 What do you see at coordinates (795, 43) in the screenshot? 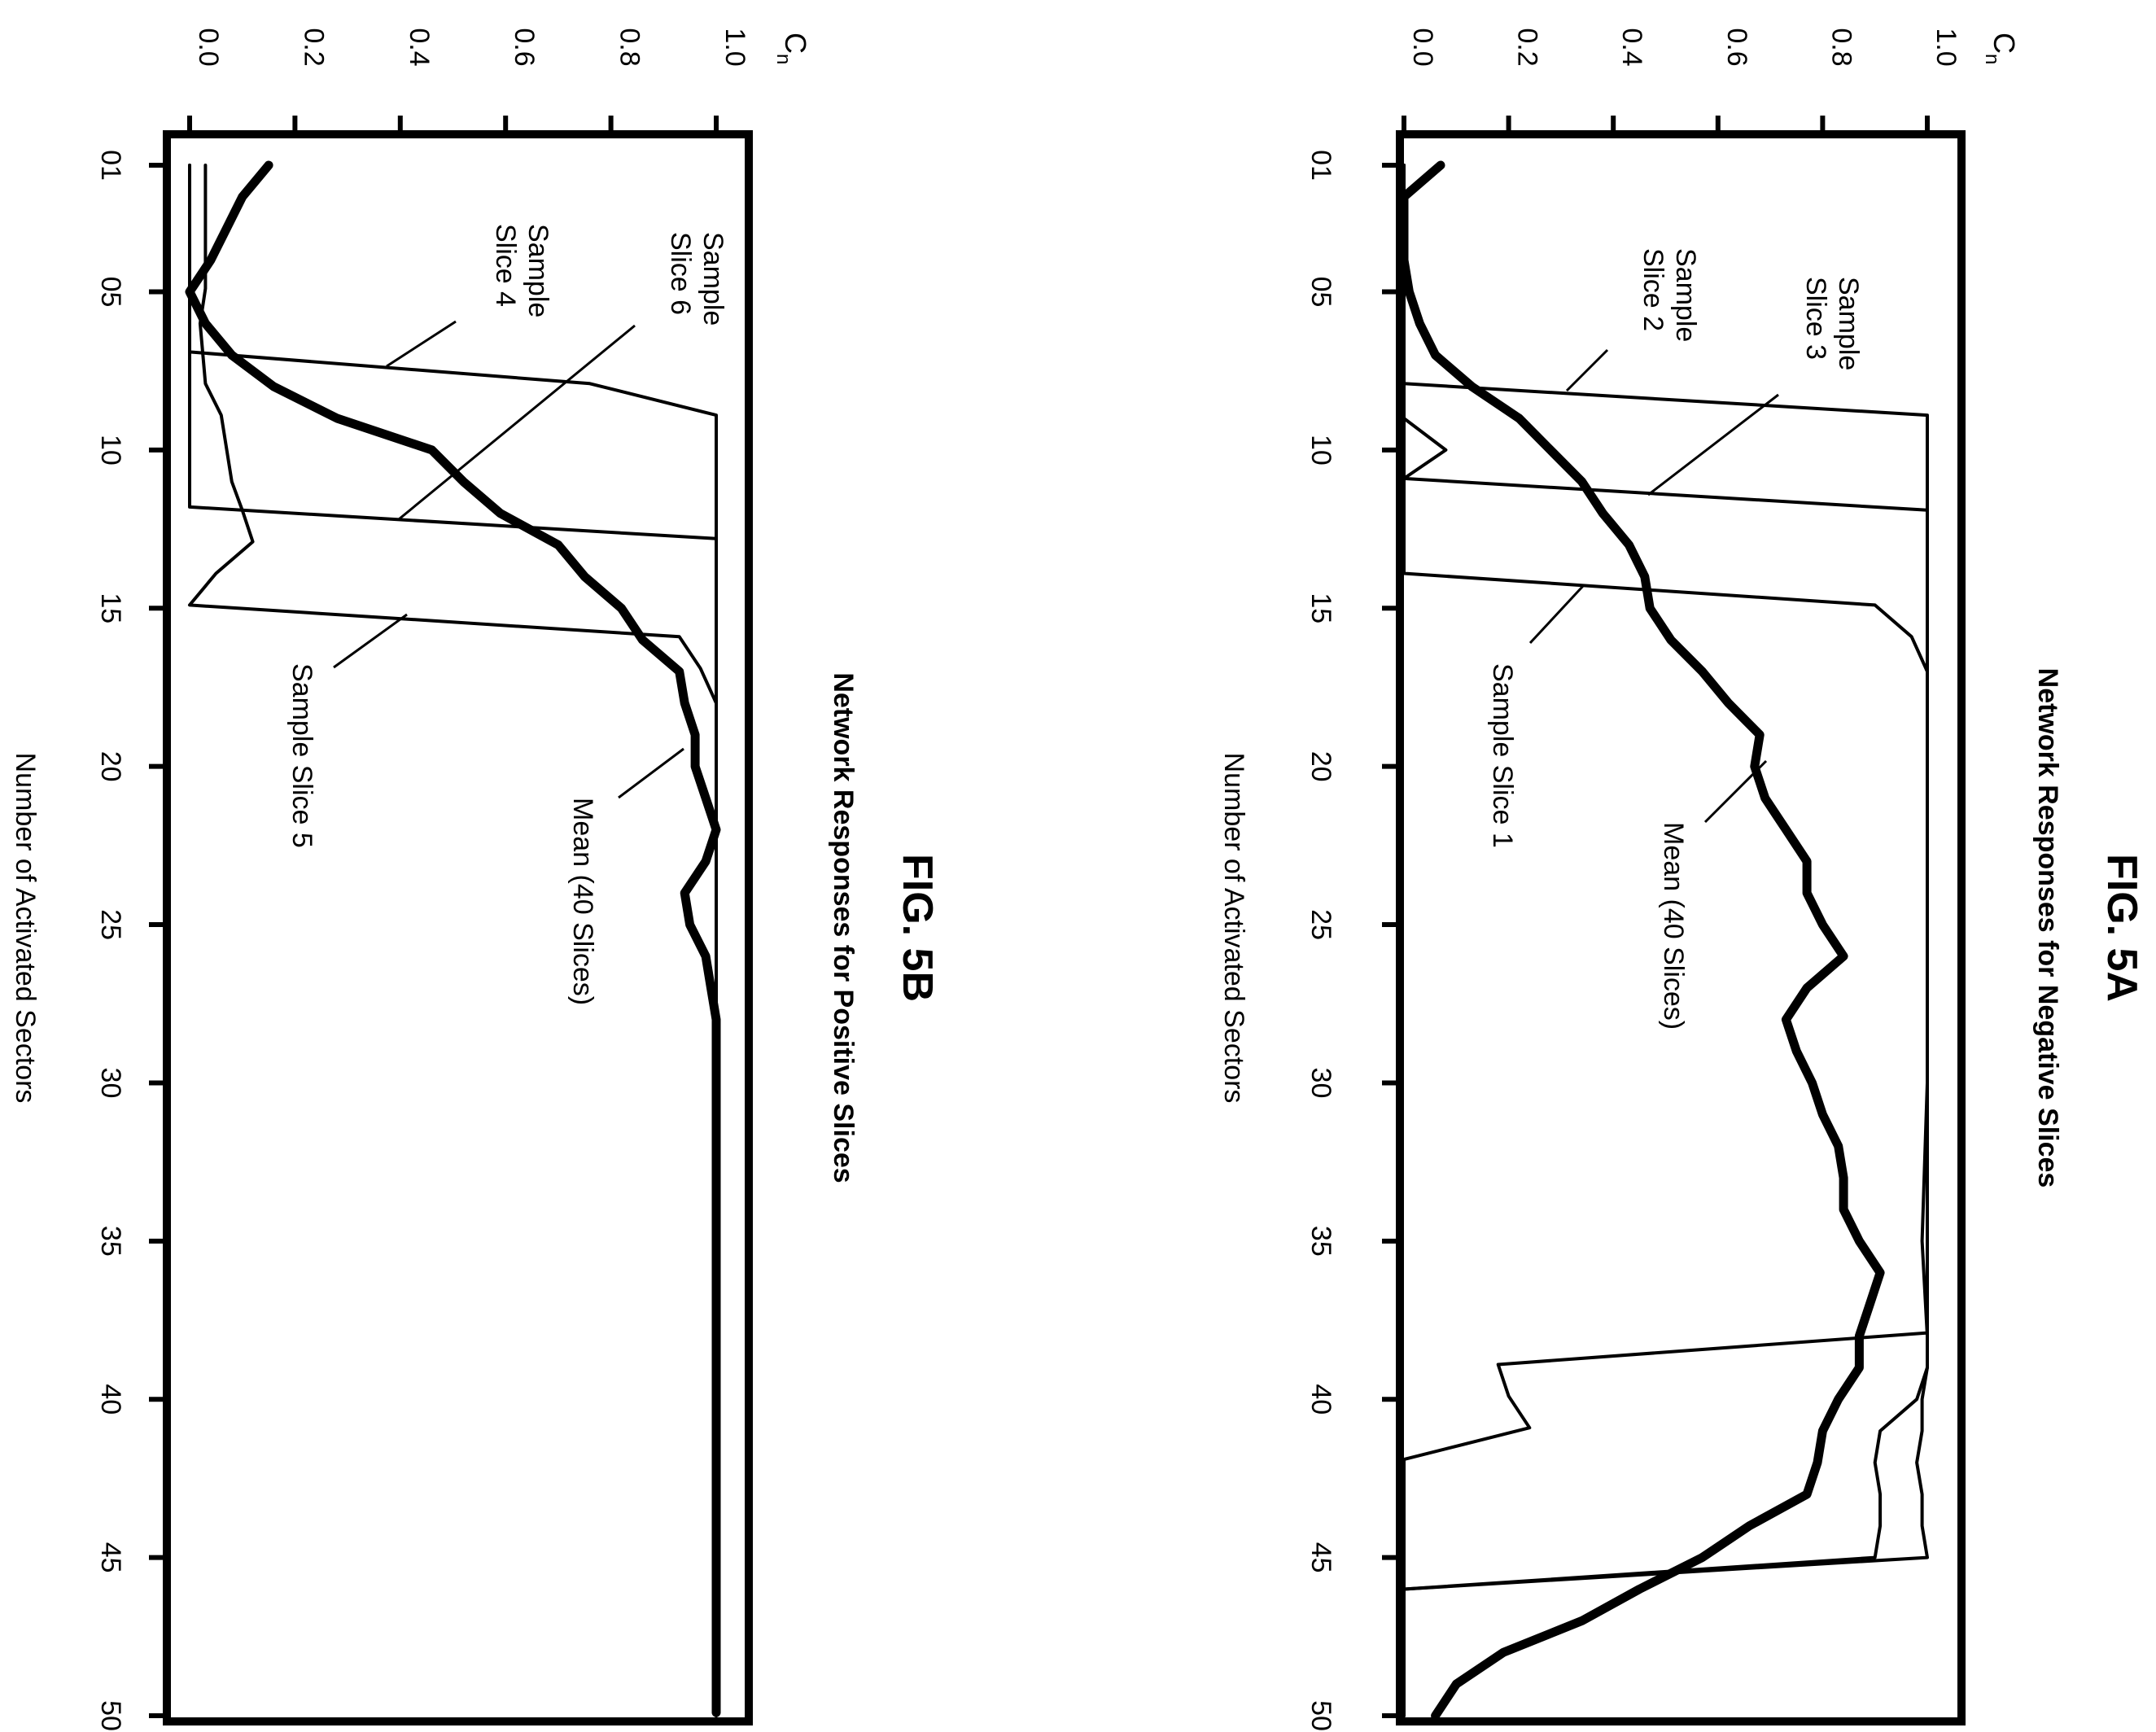
I see `y-axis-label-main-5b: C` at bounding box center [795, 43].